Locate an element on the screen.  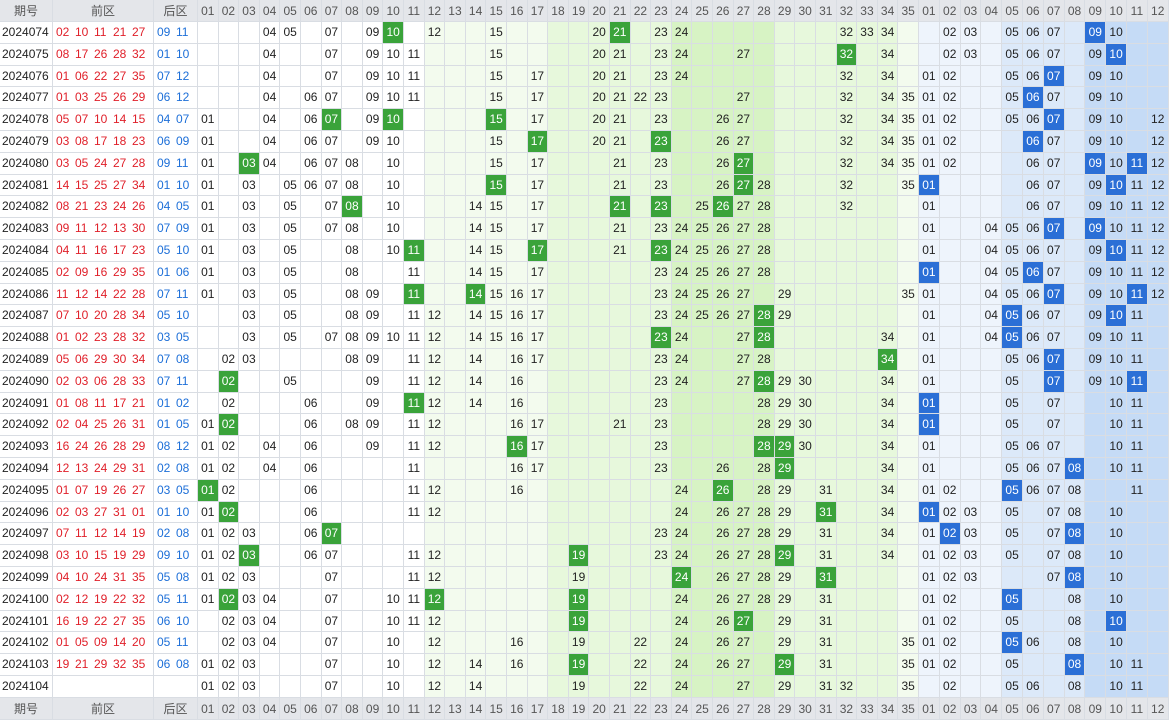
front-number: 12 is located at coordinates (63, 468).